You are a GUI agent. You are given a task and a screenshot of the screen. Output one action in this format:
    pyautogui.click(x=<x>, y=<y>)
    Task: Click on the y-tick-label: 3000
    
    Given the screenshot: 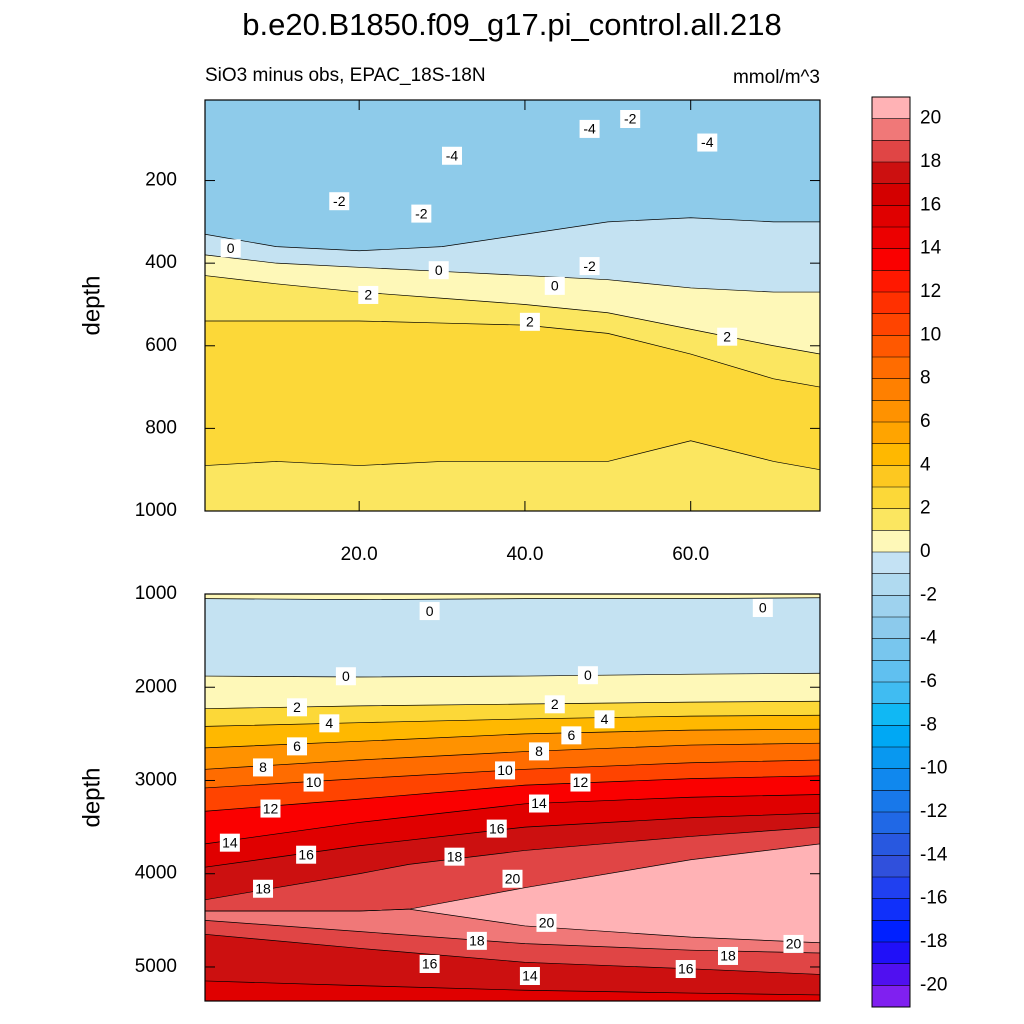 What is the action you would take?
    pyautogui.click(x=156, y=779)
    